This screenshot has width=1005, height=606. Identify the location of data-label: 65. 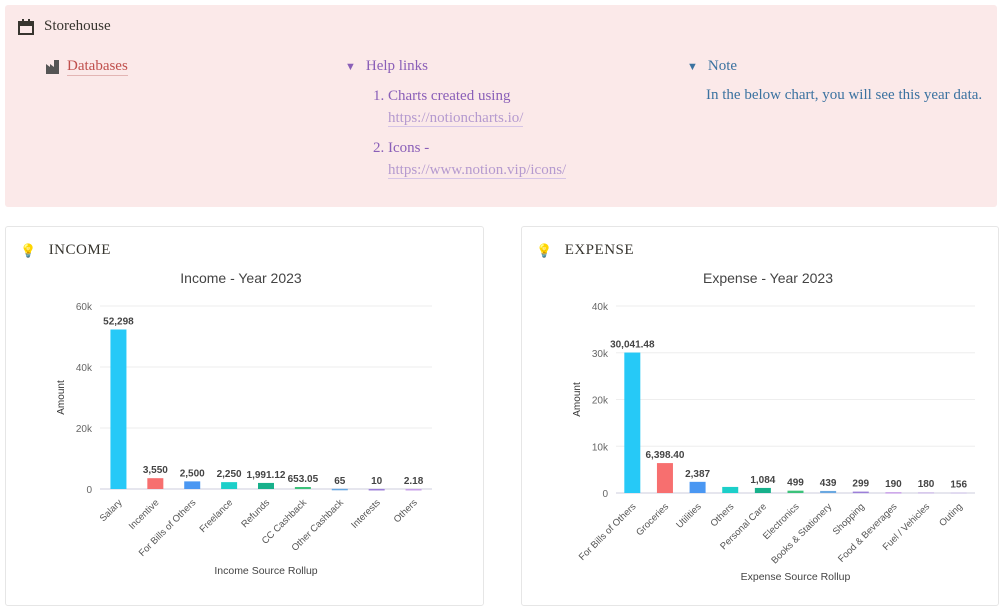
(340, 481).